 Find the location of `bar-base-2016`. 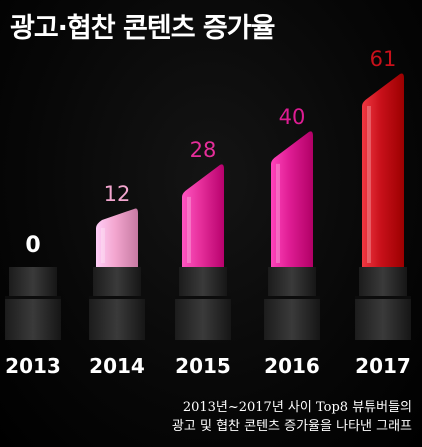

bar-base-2016 is located at coordinates (292, 319).